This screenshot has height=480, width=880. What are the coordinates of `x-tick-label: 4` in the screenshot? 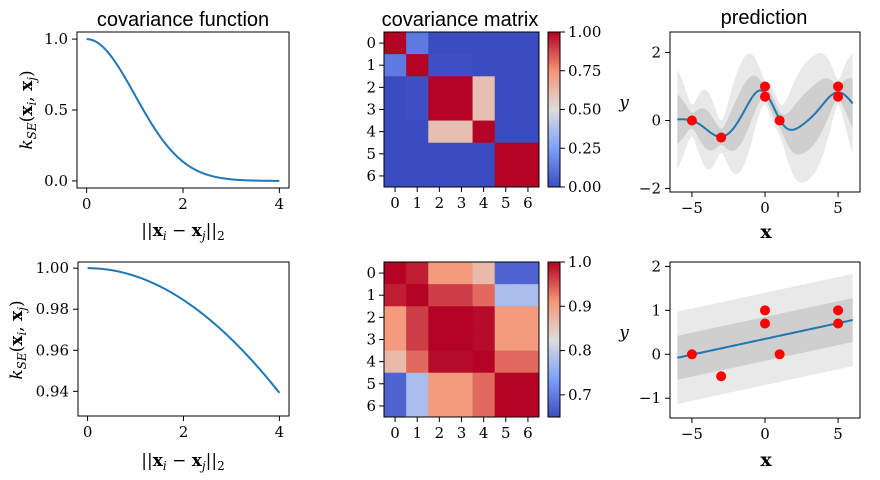 It's located at (484, 433).